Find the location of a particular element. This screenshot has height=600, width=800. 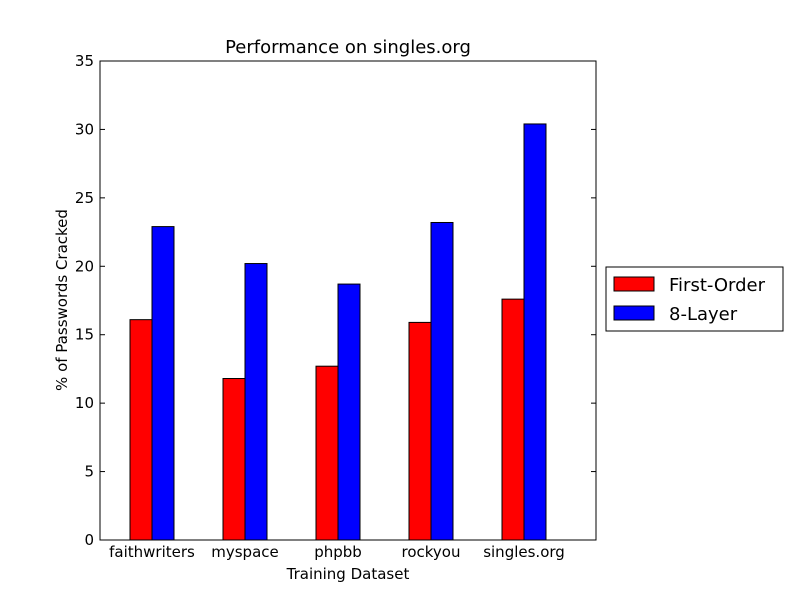

y-tick-label: 15 is located at coordinates (84, 335).